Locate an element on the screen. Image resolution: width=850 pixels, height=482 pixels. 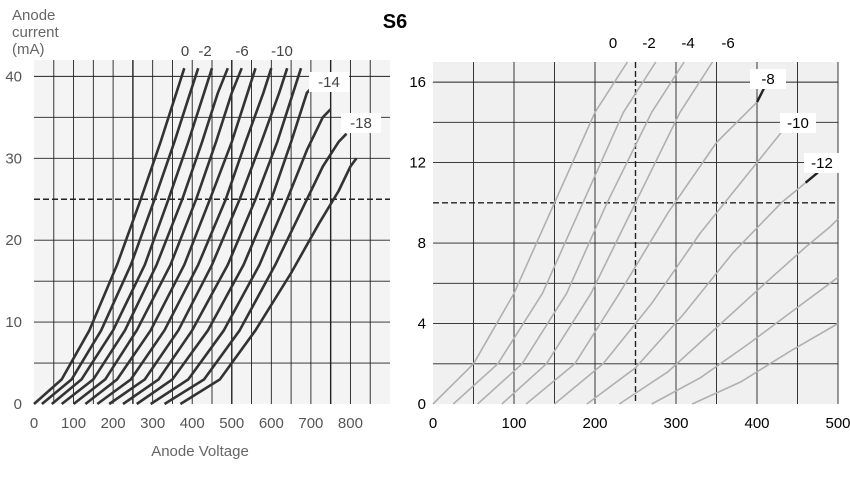
y-tick-label: 8 is located at coordinates (422, 243).